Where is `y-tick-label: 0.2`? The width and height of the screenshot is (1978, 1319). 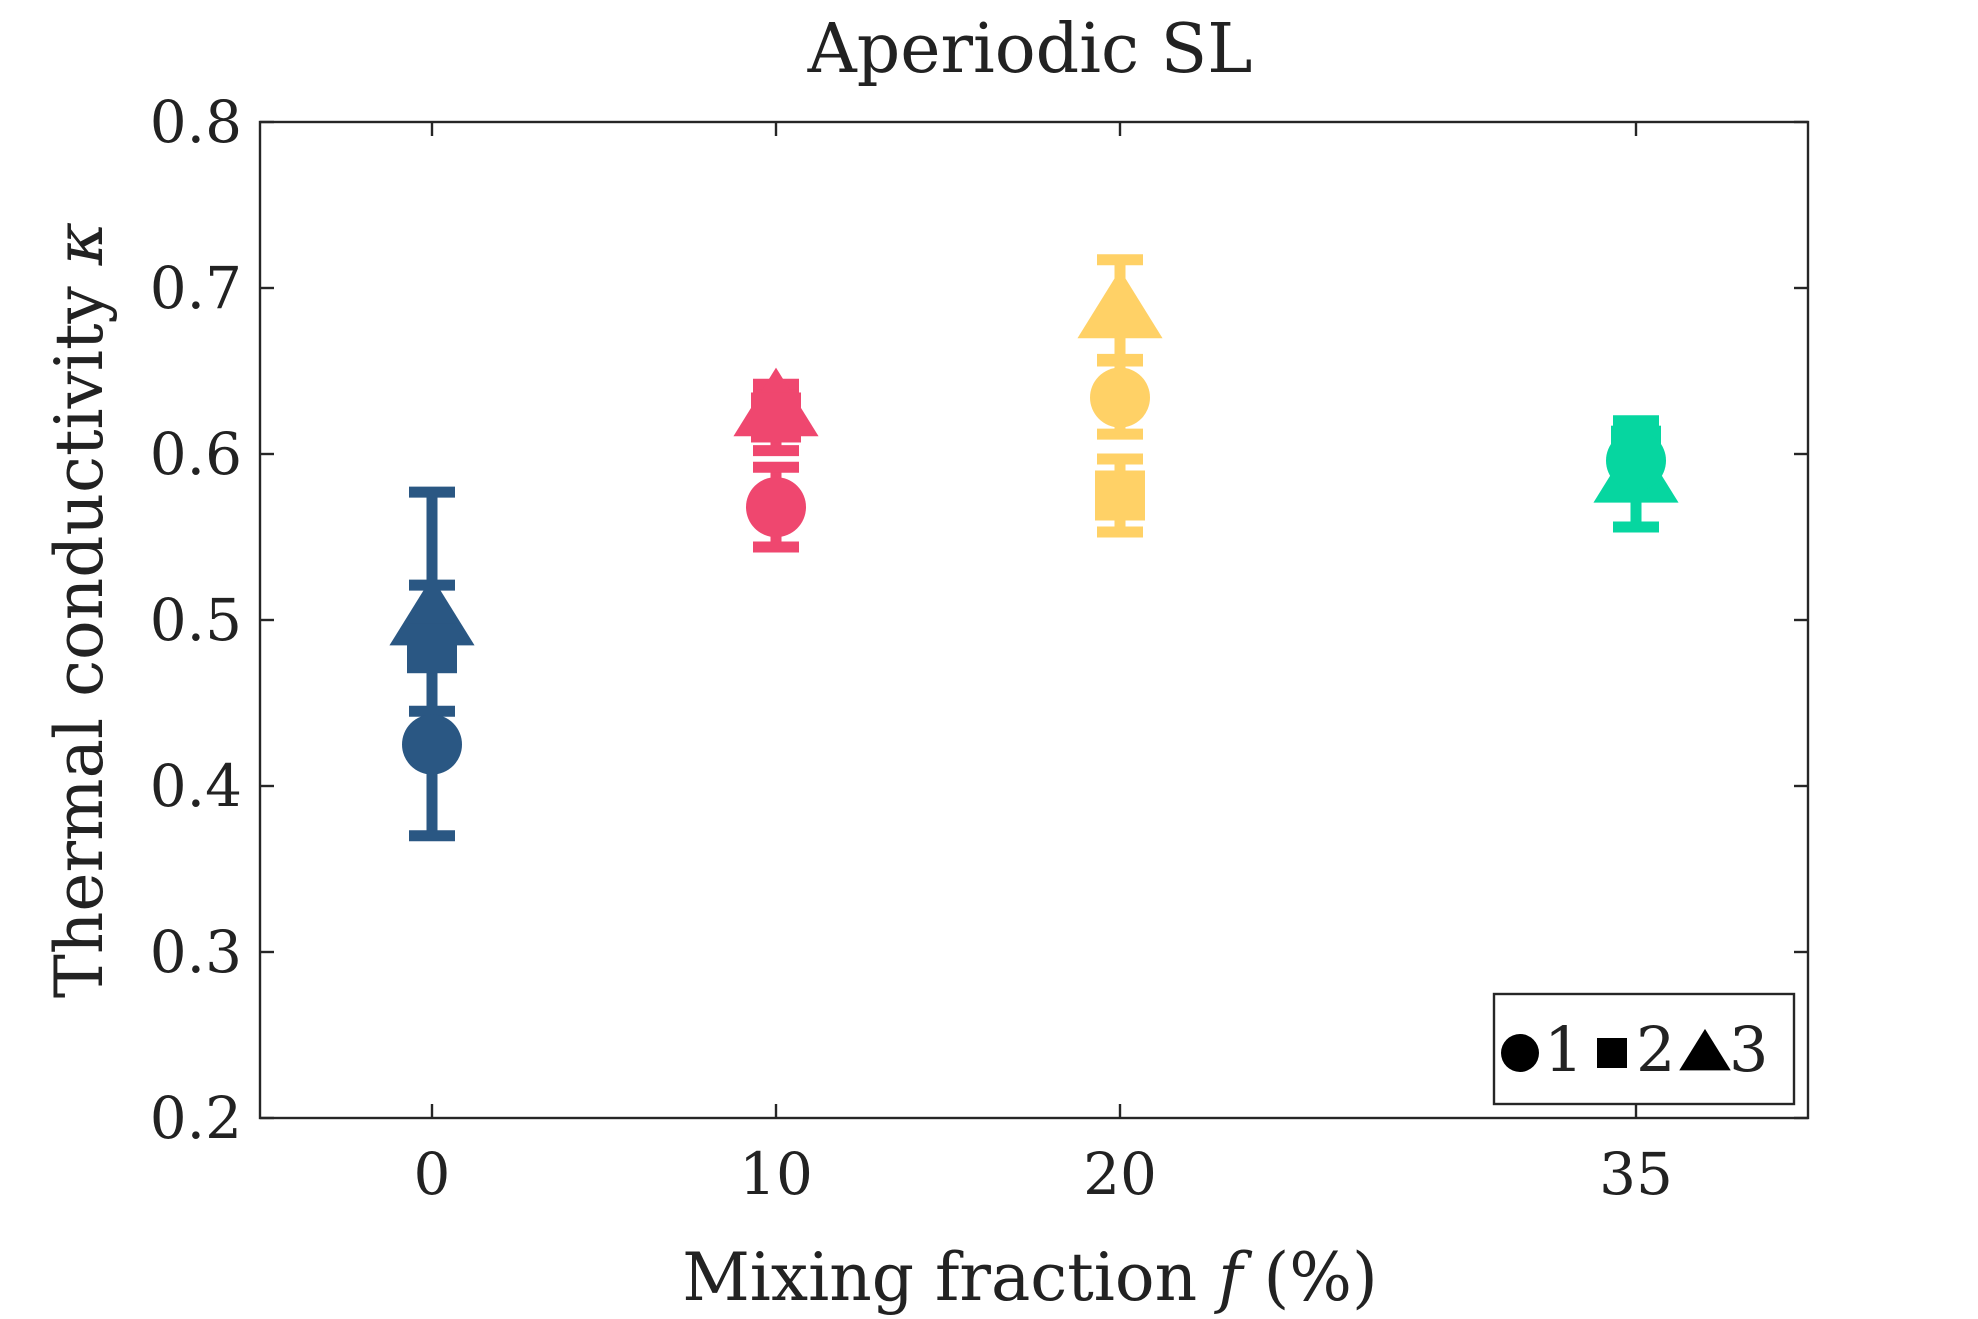 y-tick-label: 0.2 is located at coordinates (196, 1118).